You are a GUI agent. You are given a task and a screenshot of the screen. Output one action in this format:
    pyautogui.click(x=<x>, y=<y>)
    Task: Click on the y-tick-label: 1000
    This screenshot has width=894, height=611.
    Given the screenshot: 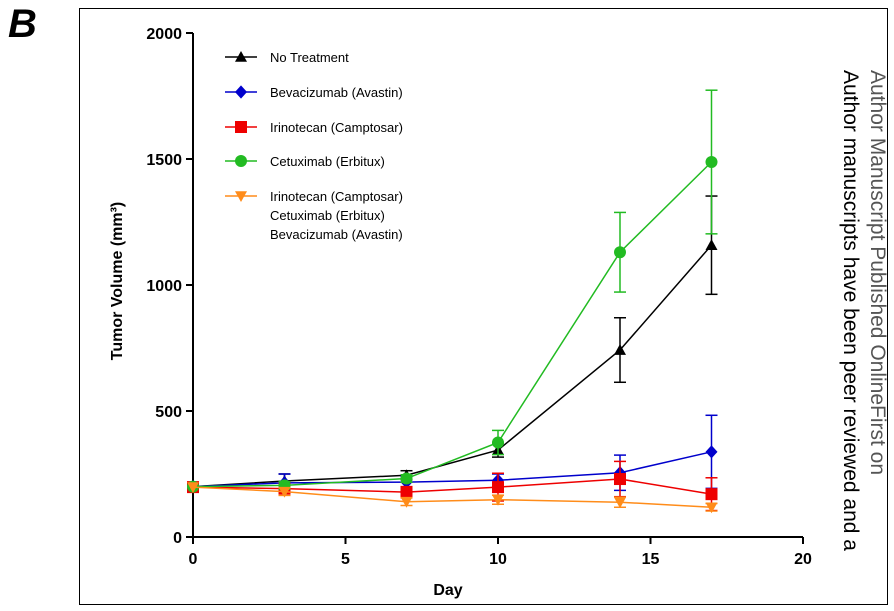 What is the action you would take?
    pyautogui.click(x=164, y=286)
    